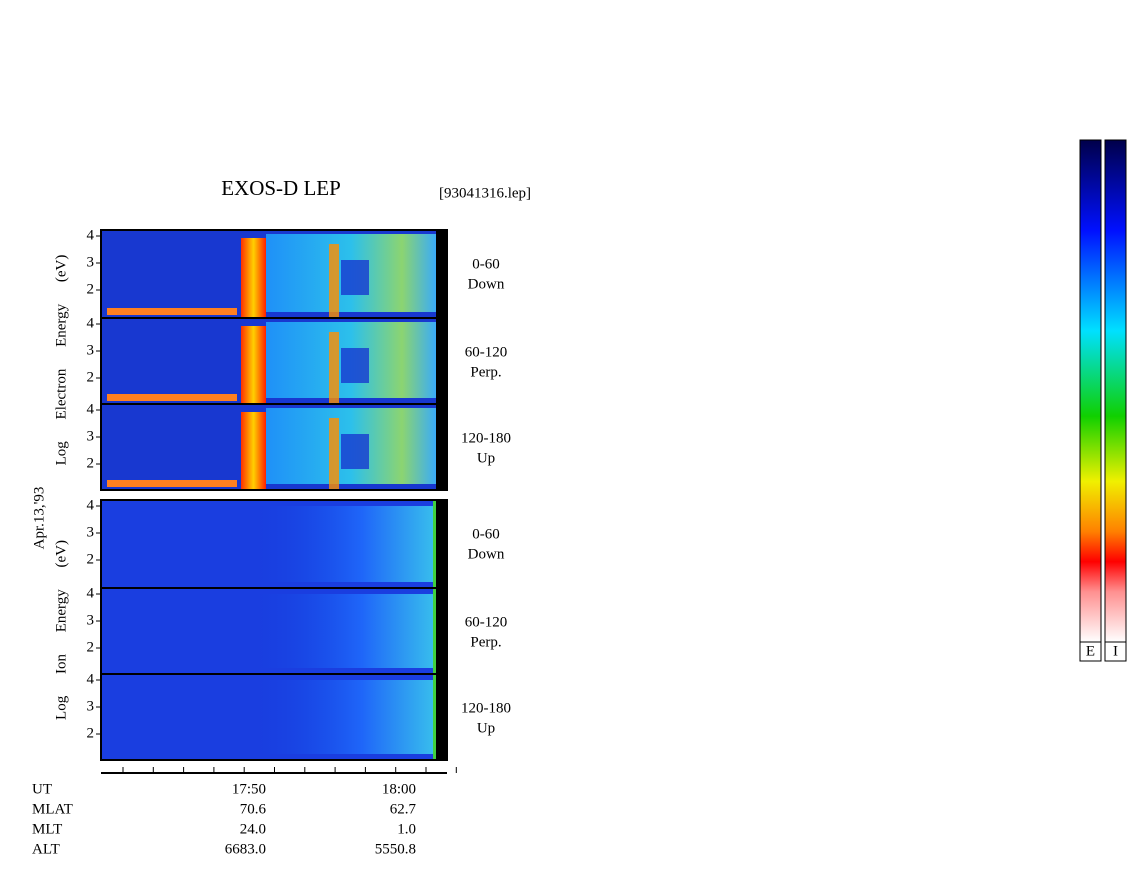  I want to click on row-value: 70.6, so click(253, 809).